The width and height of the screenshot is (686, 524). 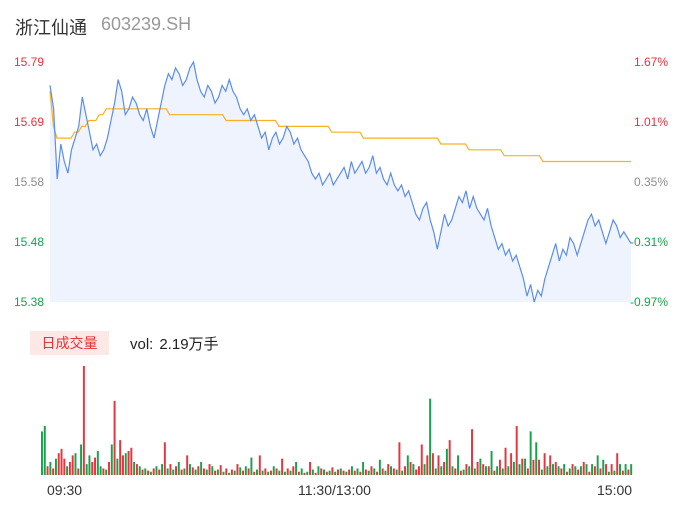 What do you see at coordinates (648, 242) in the screenshot?
I see `y-tick-right: -0.31%` at bounding box center [648, 242].